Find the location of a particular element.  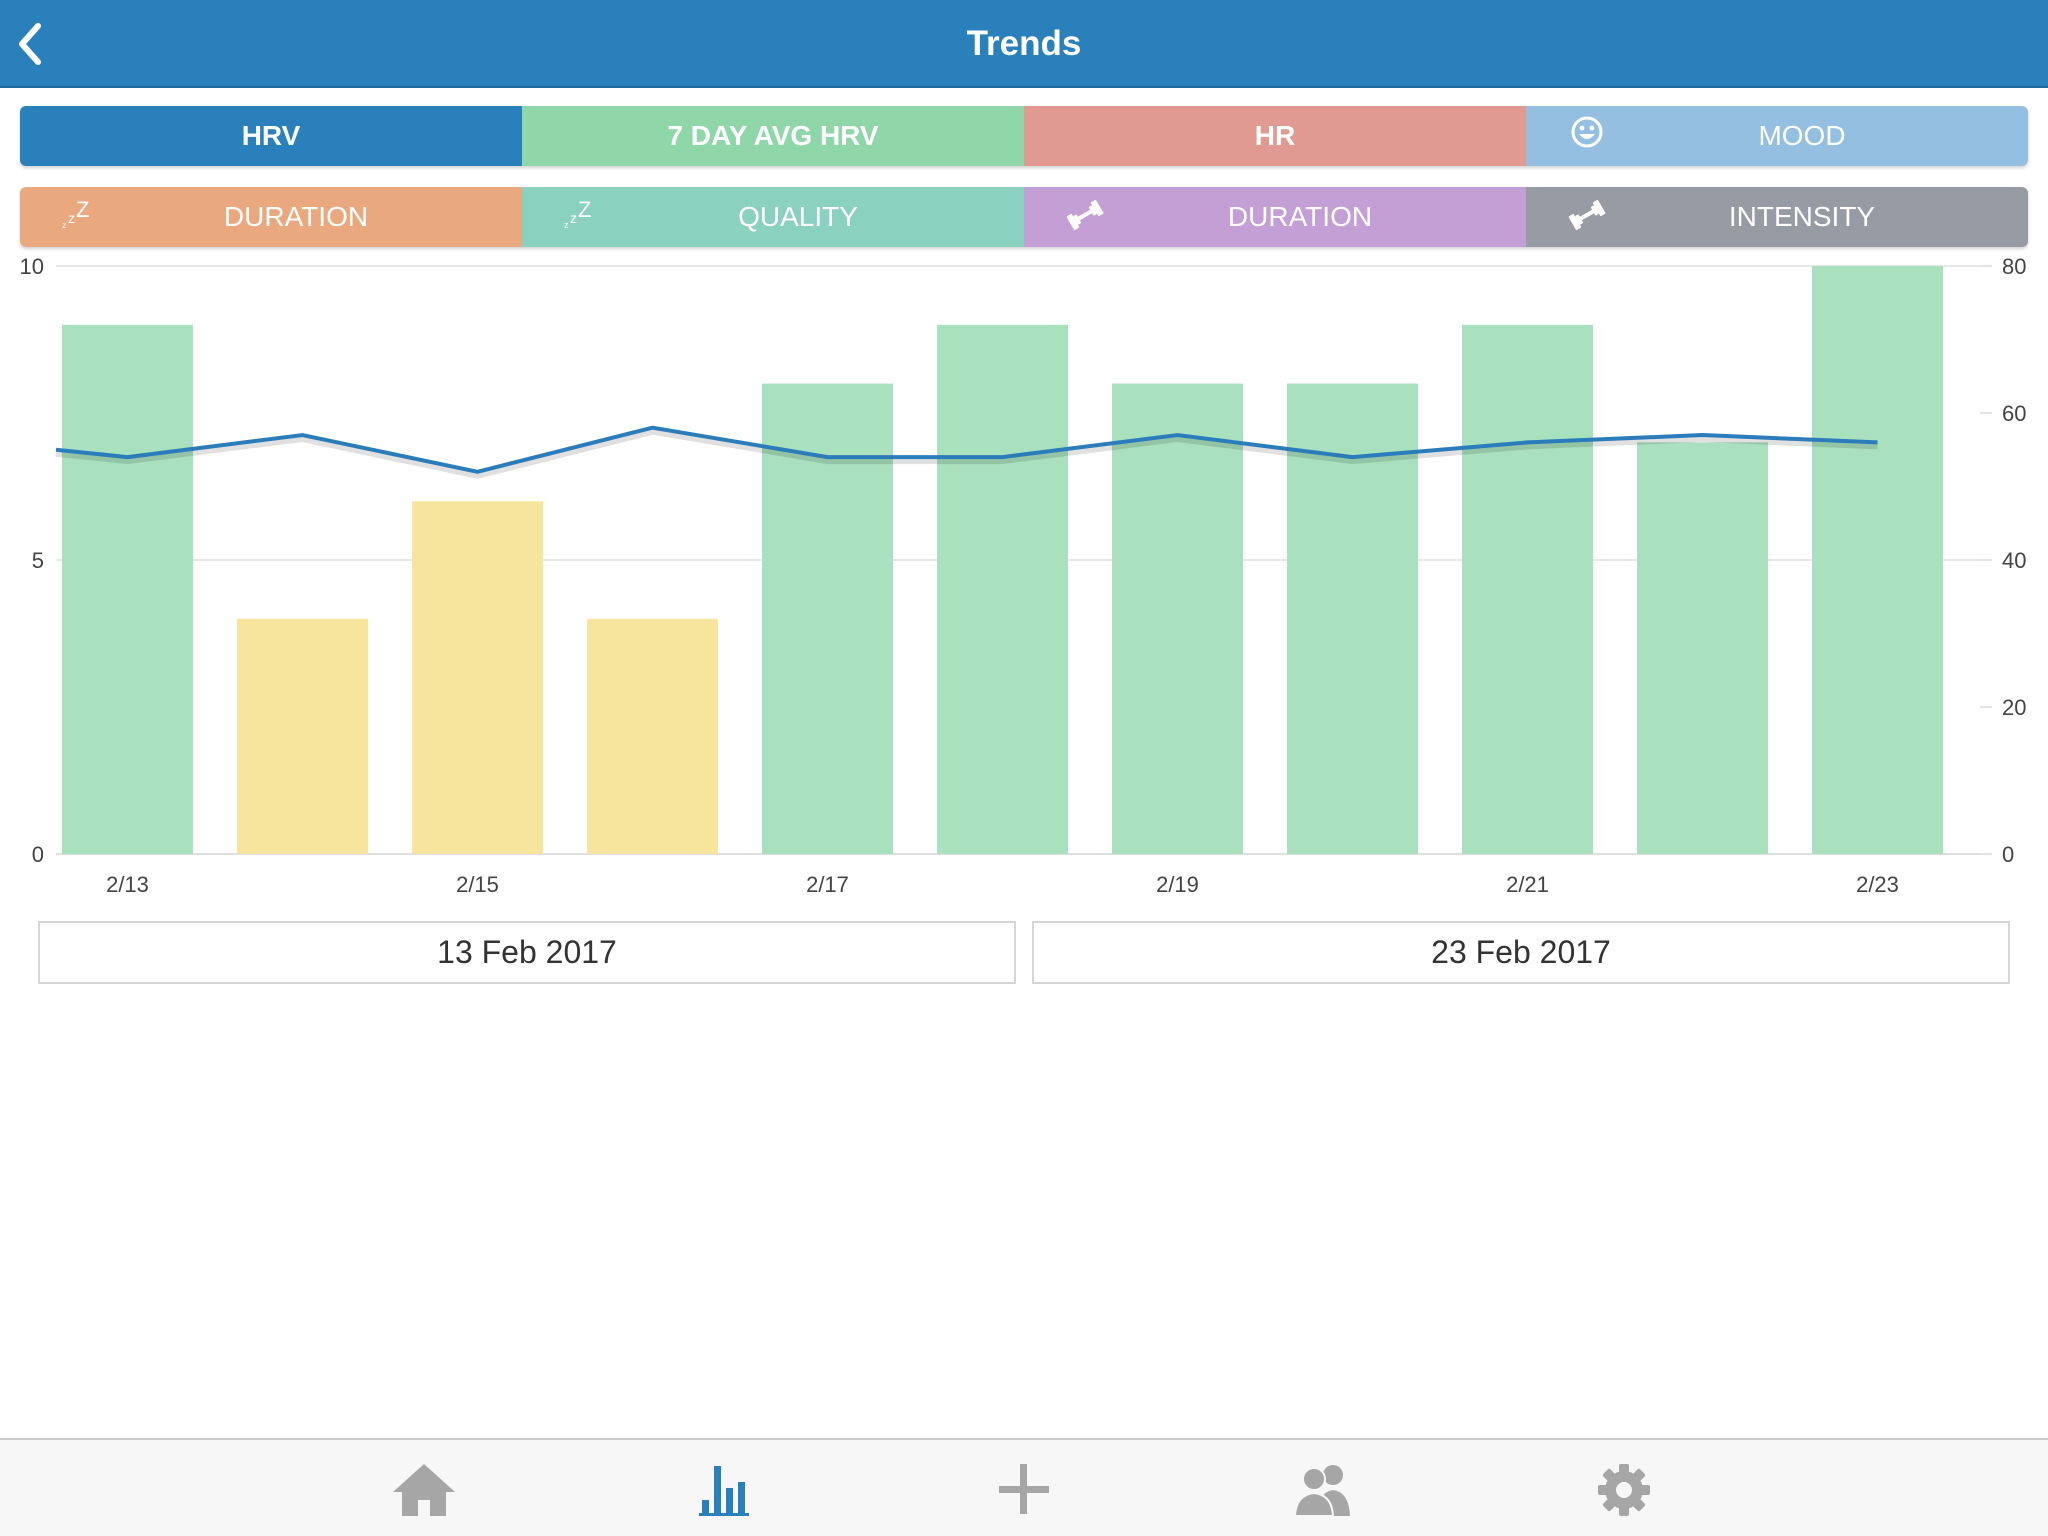

sleep-quality-button: Z z z QUALITY is located at coordinates (773, 217).